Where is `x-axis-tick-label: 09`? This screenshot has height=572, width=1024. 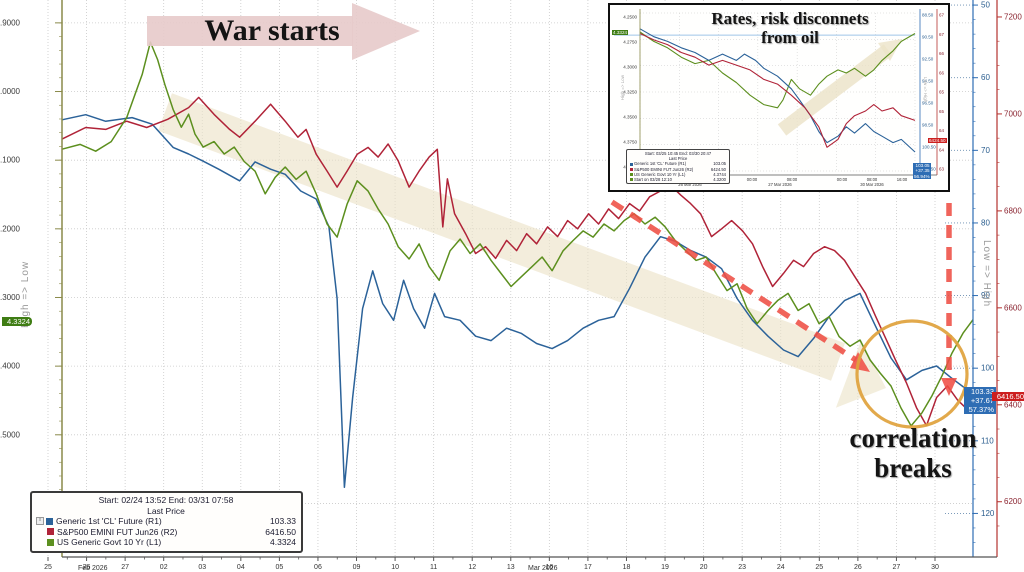 x-axis-tick-label: 09 is located at coordinates (357, 567).